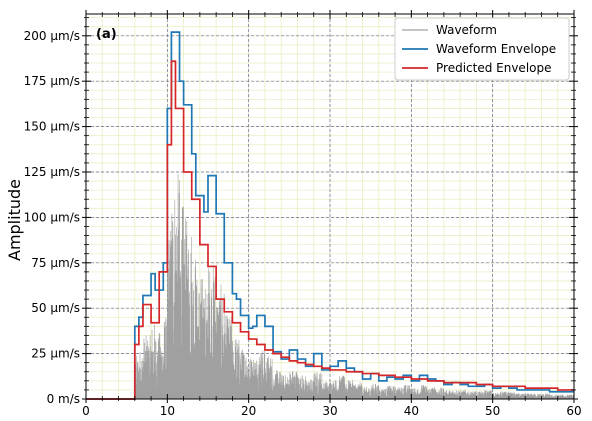 This screenshot has width=592, height=421. Describe the element at coordinates (496, 49) in the screenshot. I see `legend-label-waveform-envelope: Waveform Envelope` at that location.